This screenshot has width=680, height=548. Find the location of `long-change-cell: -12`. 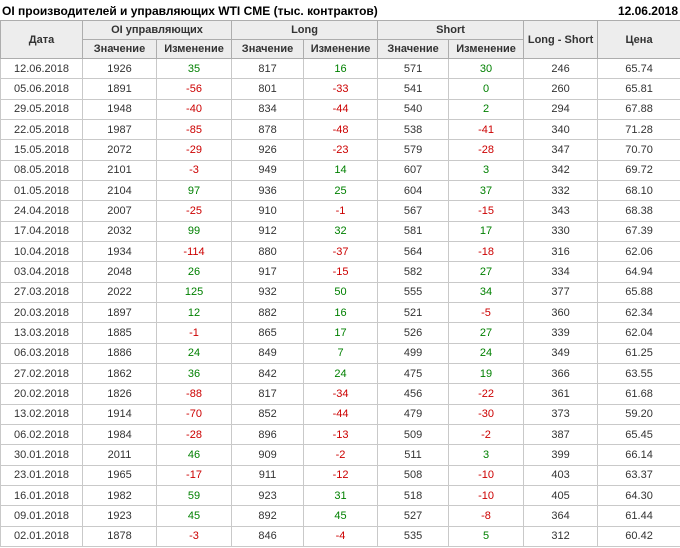

long-change-cell: -12 is located at coordinates (341, 475).